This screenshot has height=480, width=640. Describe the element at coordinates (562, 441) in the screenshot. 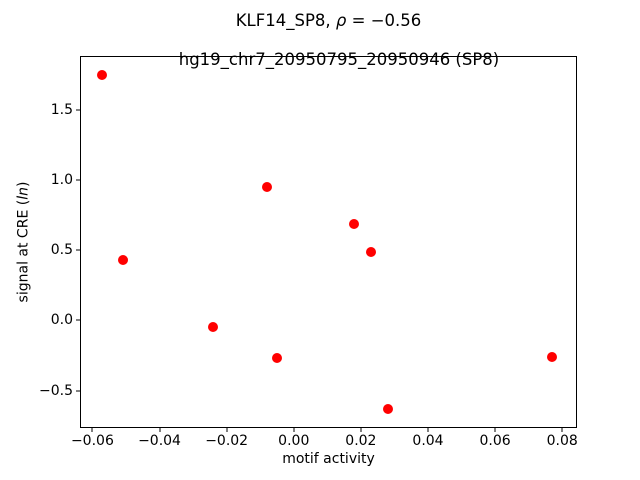

I see `x-tick-label: 0.08` at that location.